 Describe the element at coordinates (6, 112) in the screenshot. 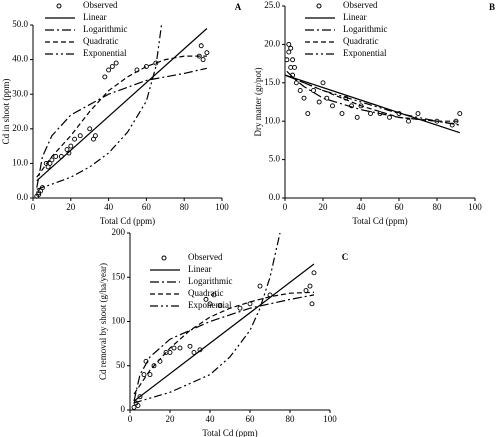

I see `y-axis-label: Cd in shoot (ppm)` at that location.